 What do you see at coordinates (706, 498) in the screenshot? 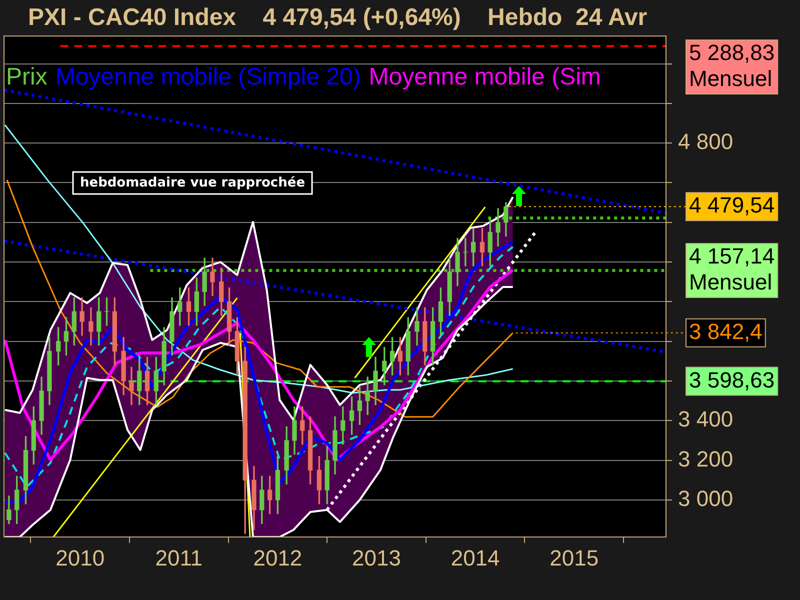
I see `y-tick-label: 3 000` at bounding box center [706, 498].